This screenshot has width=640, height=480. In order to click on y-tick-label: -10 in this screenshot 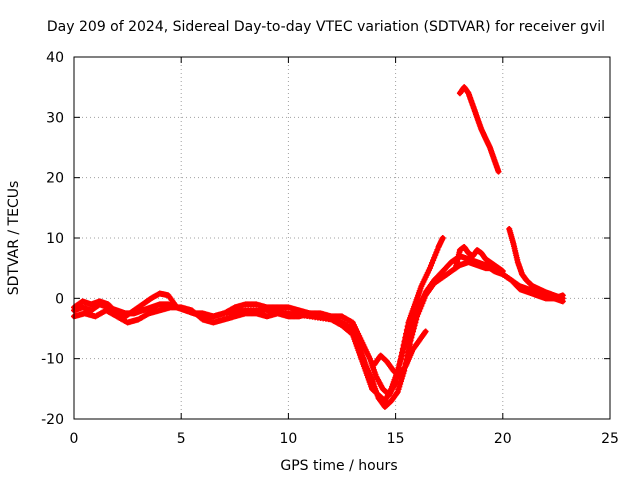, I will do `click(52, 360)`.